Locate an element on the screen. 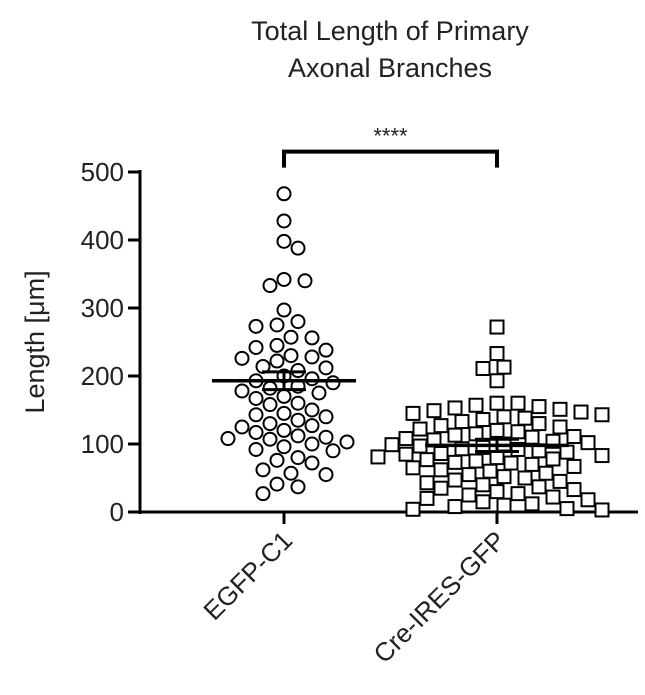  y-tick-label: 200 is located at coordinates (102, 376).